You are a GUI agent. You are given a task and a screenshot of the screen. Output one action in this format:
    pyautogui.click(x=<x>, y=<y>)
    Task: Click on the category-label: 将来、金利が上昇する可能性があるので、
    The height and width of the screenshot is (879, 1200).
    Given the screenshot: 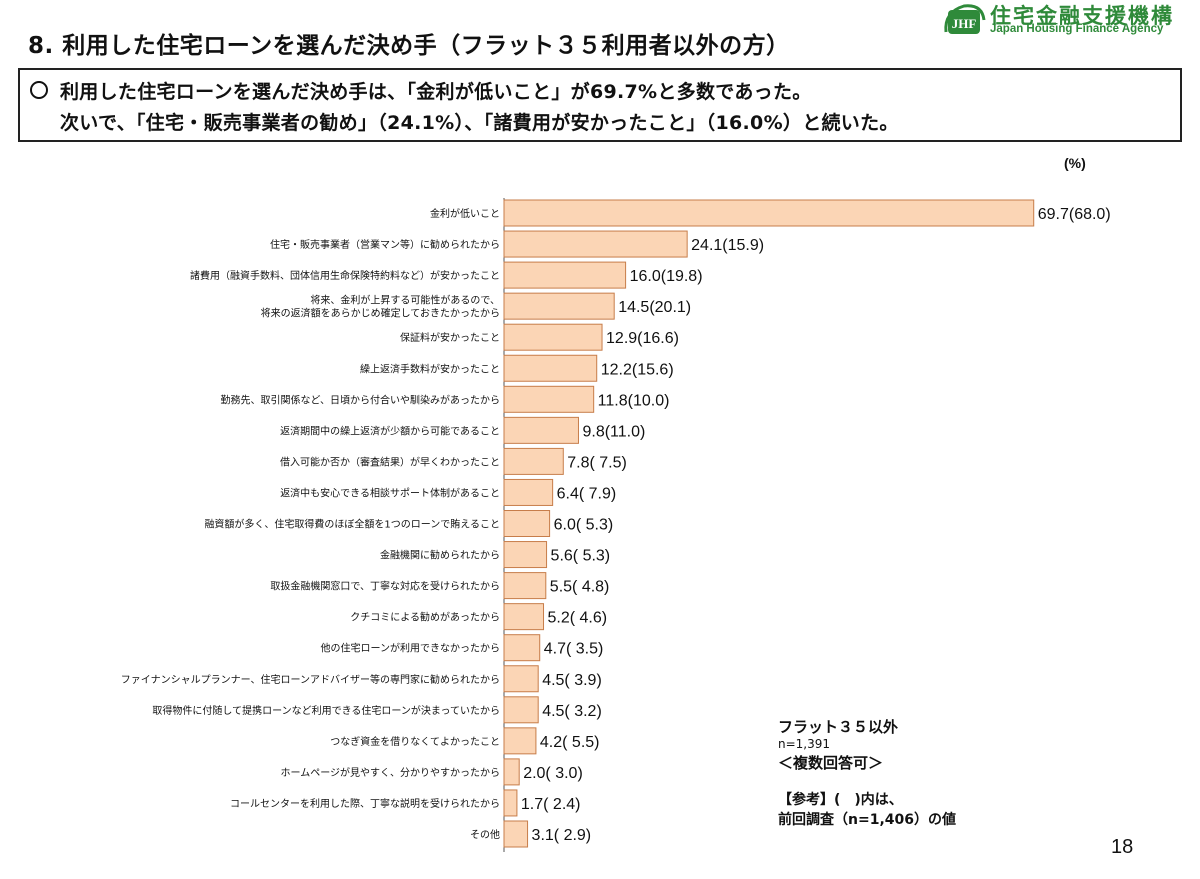 What is the action you would take?
    pyautogui.click(x=405, y=300)
    